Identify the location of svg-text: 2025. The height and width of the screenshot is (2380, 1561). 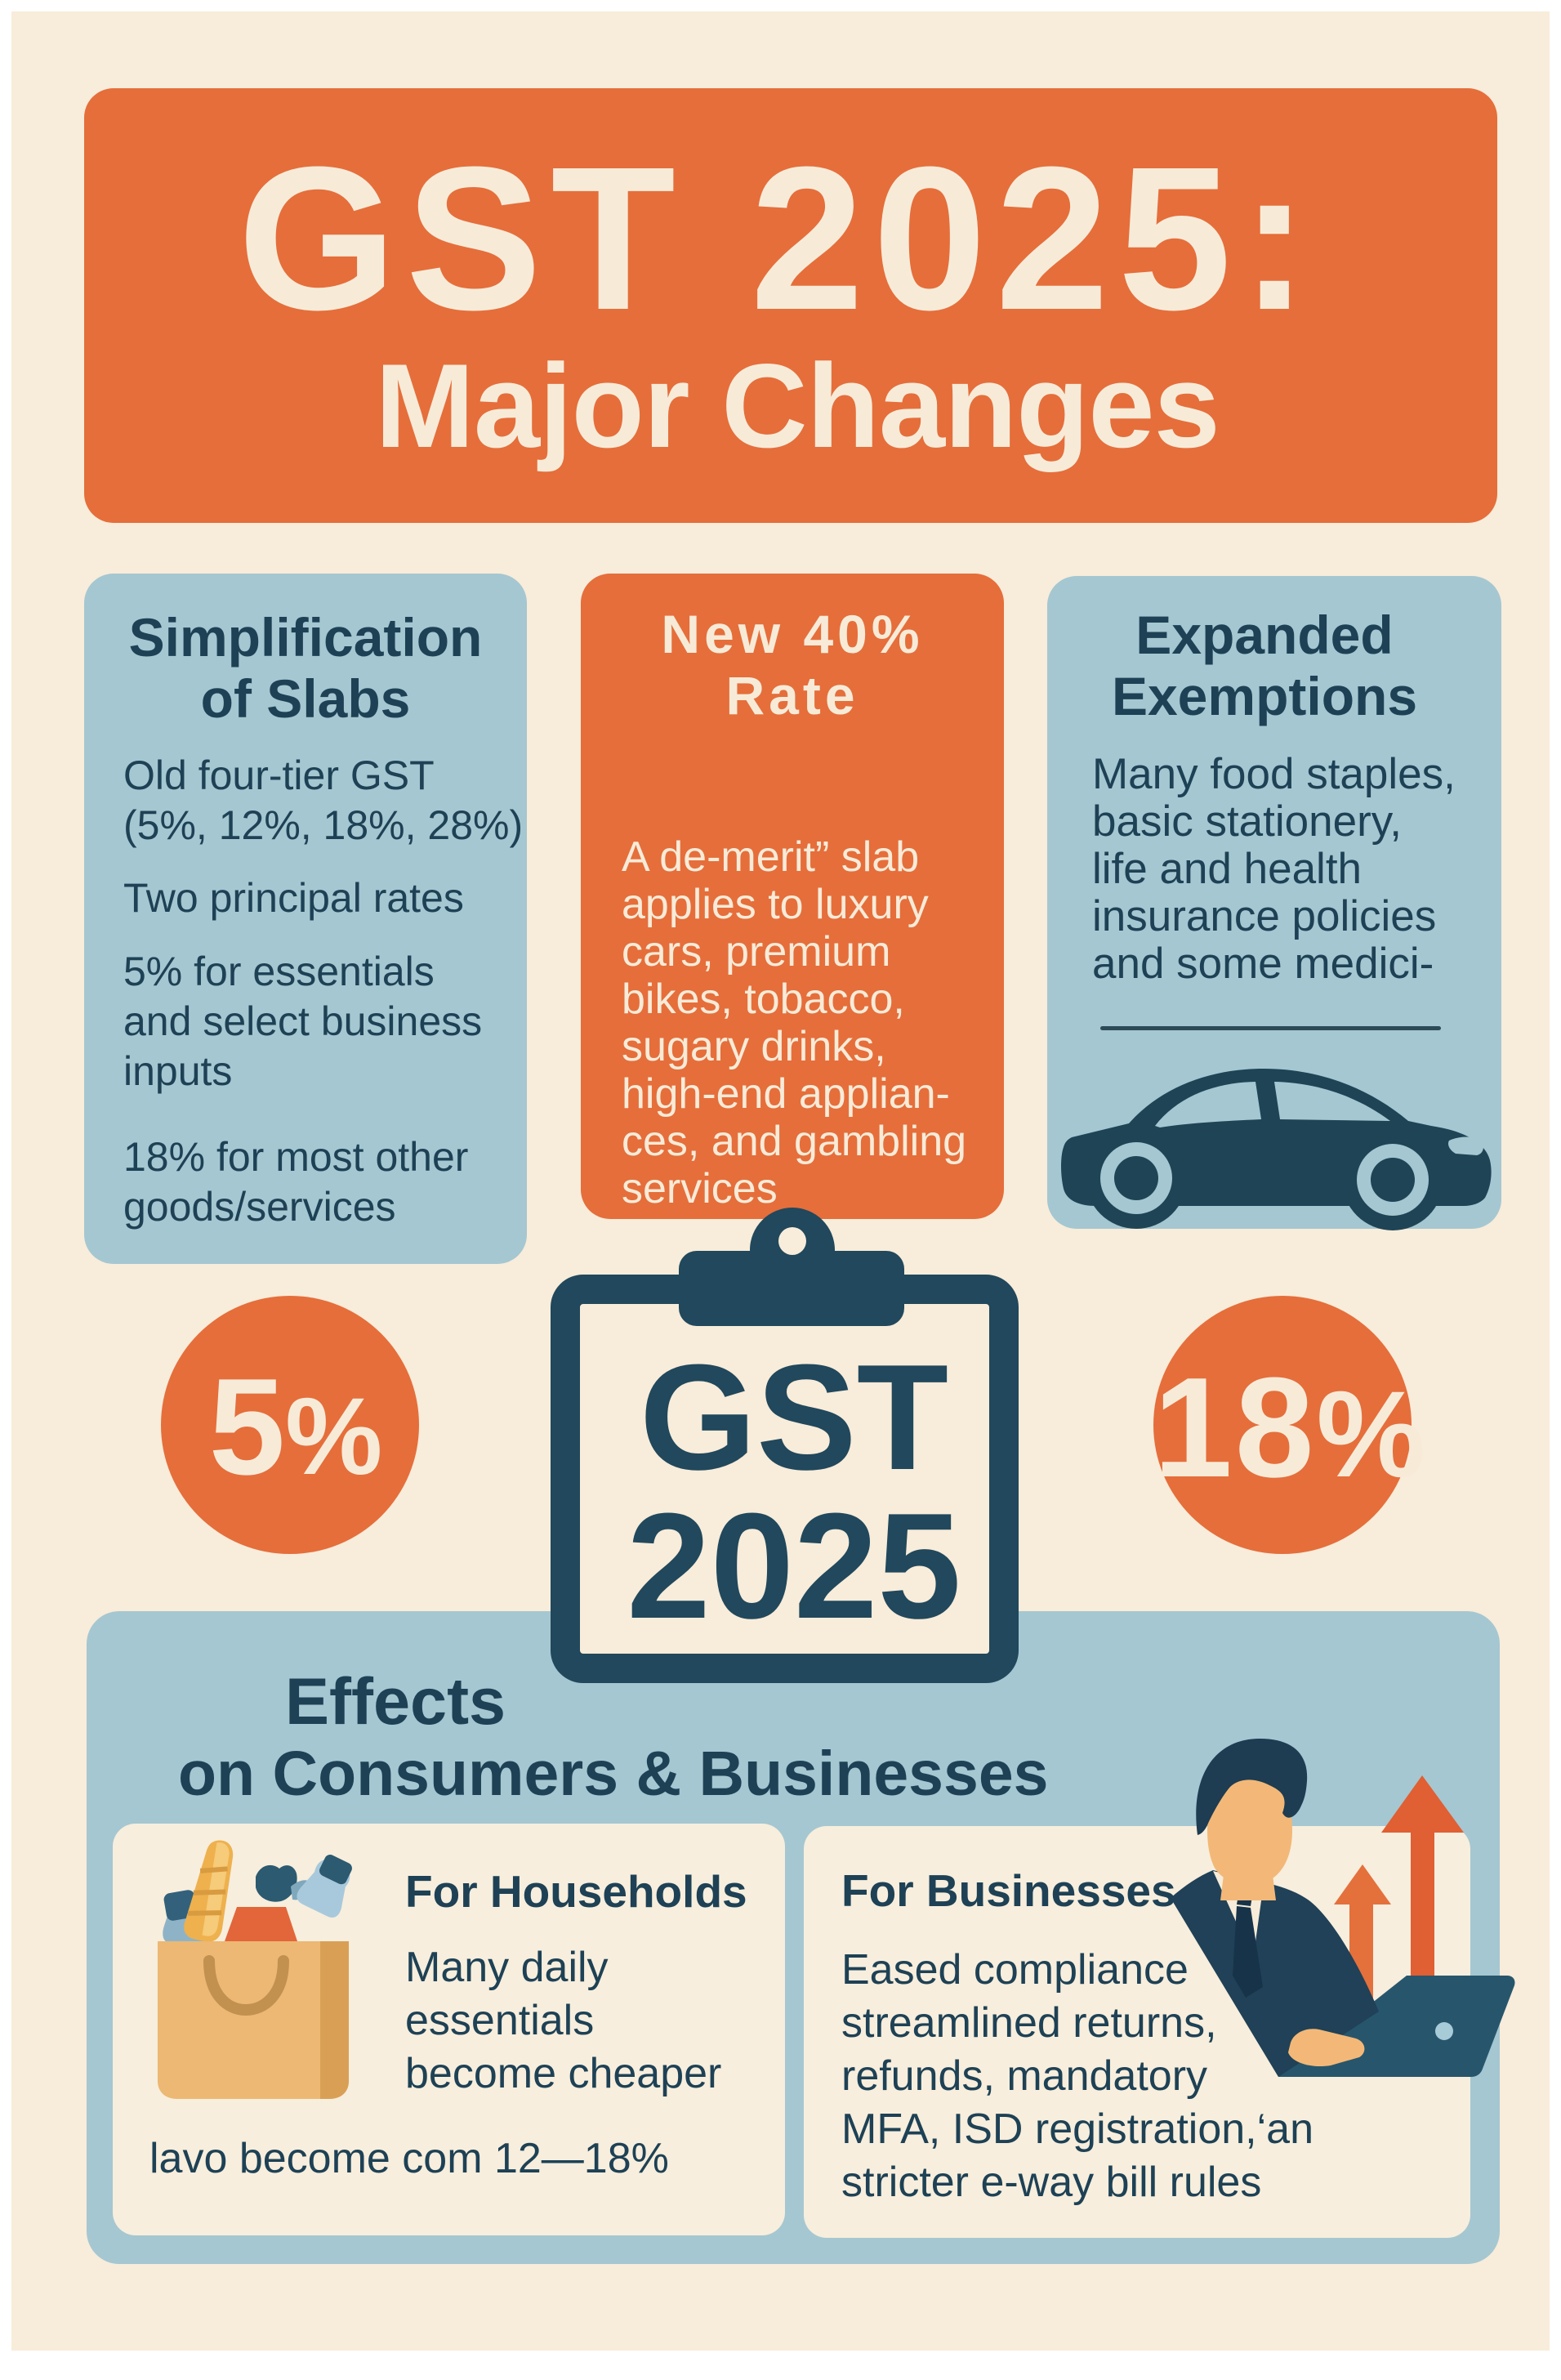
(794, 1566).